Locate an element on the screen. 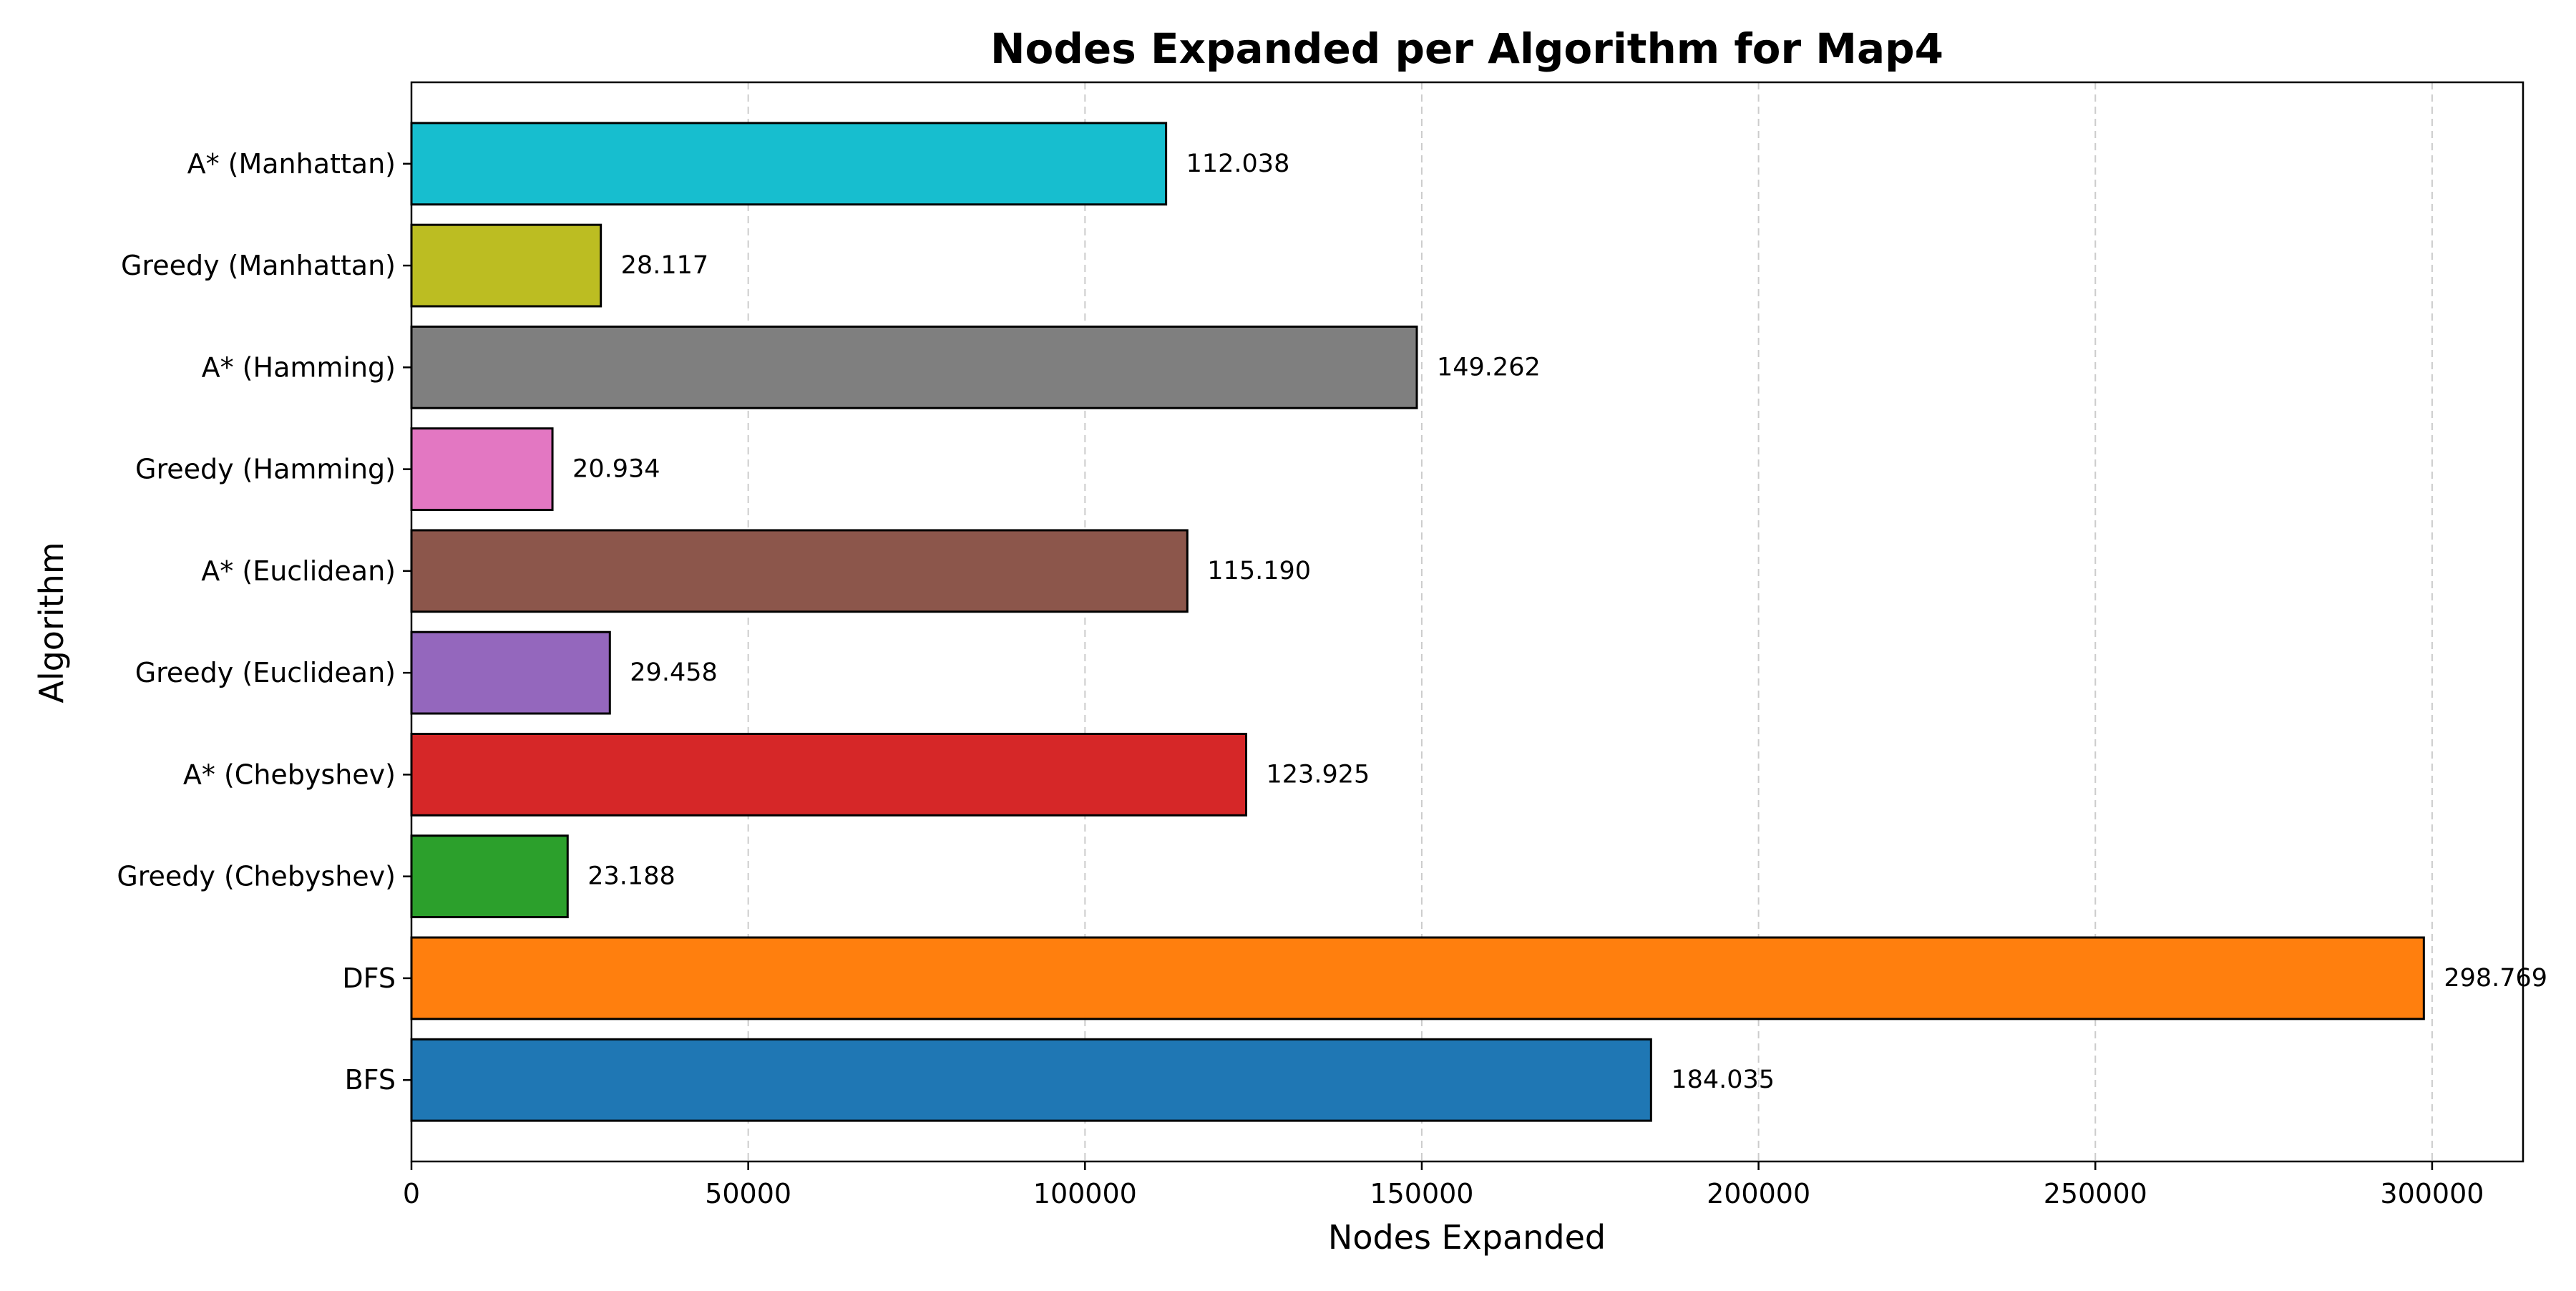 This screenshot has width=2576, height=1291. y-tick-label-2: Greedy (Chebyshev) is located at coordinates (256, 876).